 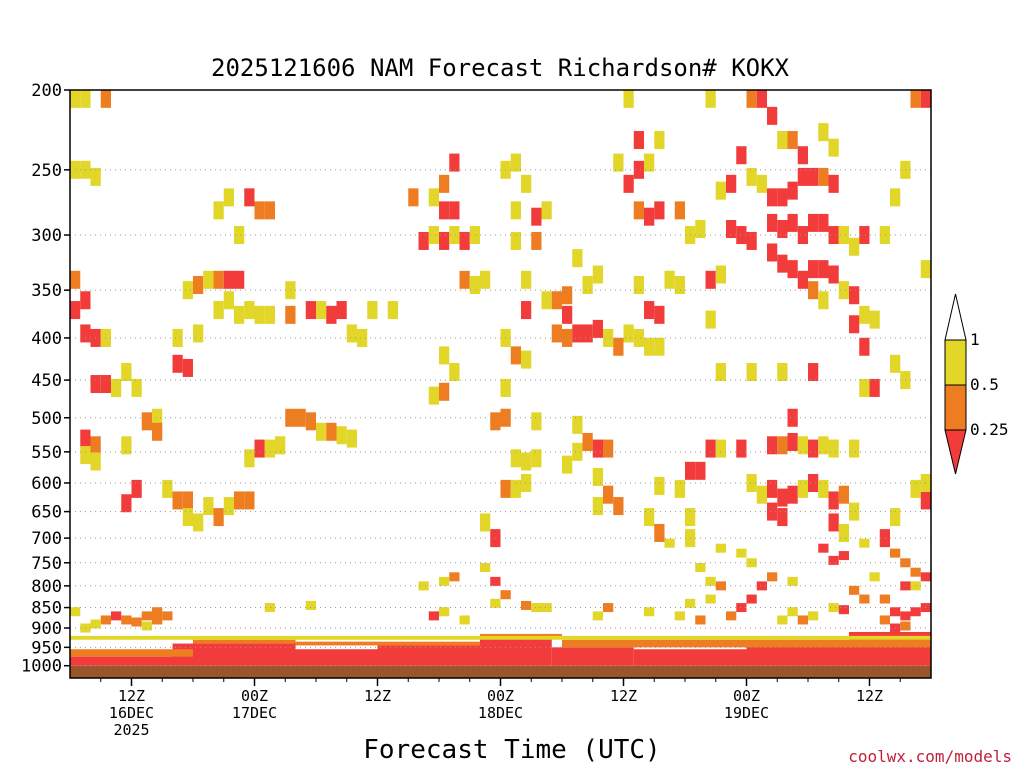 What do you see at coordinates (955, 452) in the screenshot?
I see `colorbar-bottom-triangle` at bounding box center [955, 452].